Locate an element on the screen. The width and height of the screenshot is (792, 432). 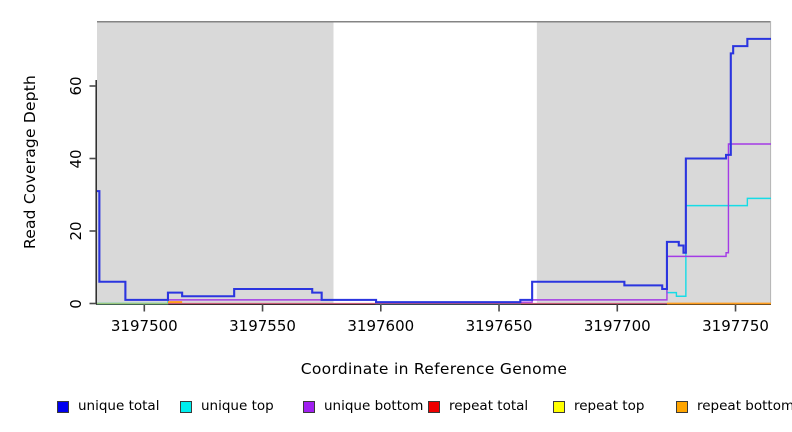
x-tick-label: 3197550 is located at coordinates (262, 326).